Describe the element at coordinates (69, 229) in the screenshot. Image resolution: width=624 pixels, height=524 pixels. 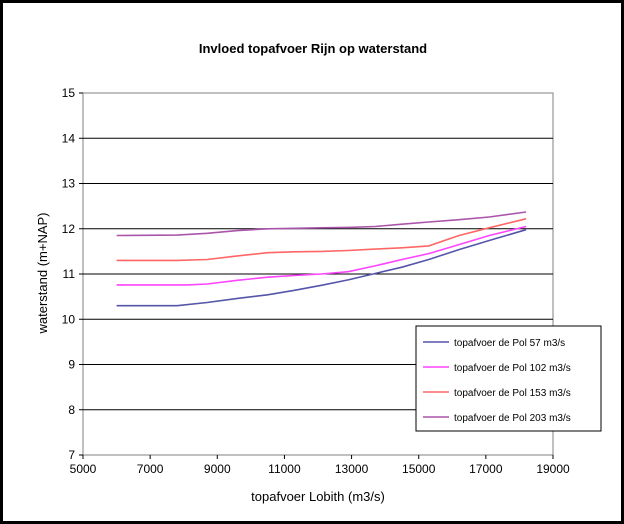
I see `y-tick-label: 12` at that location.